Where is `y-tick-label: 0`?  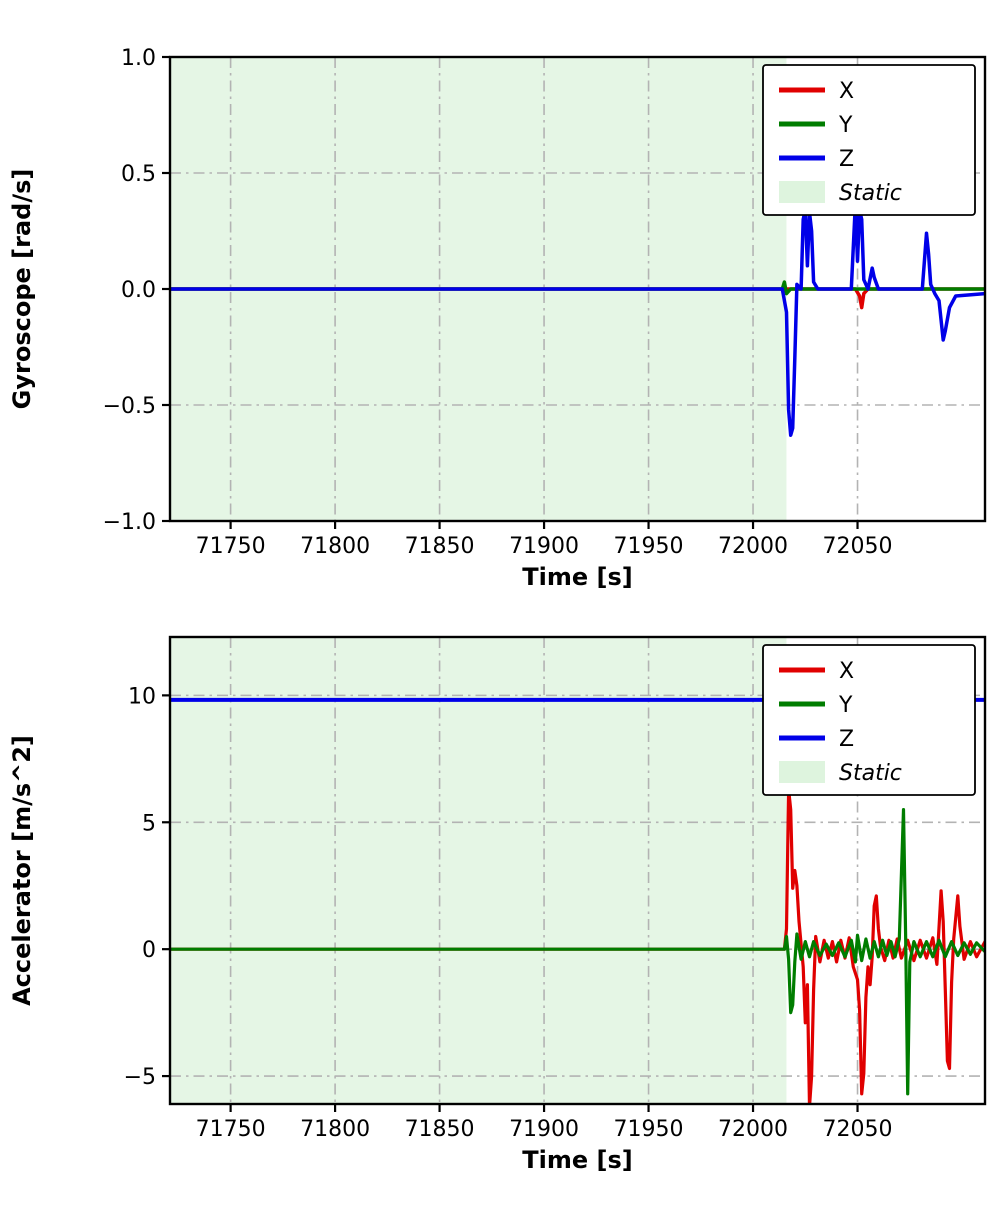 y-tick-label: 0 is located at coordinates (149, 950).